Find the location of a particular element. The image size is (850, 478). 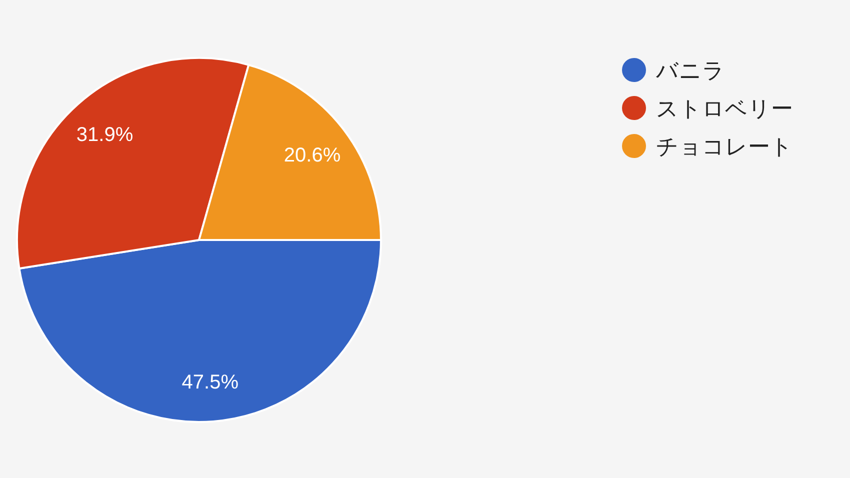

legend-label: バニラ is located at coordinates (690, 70).